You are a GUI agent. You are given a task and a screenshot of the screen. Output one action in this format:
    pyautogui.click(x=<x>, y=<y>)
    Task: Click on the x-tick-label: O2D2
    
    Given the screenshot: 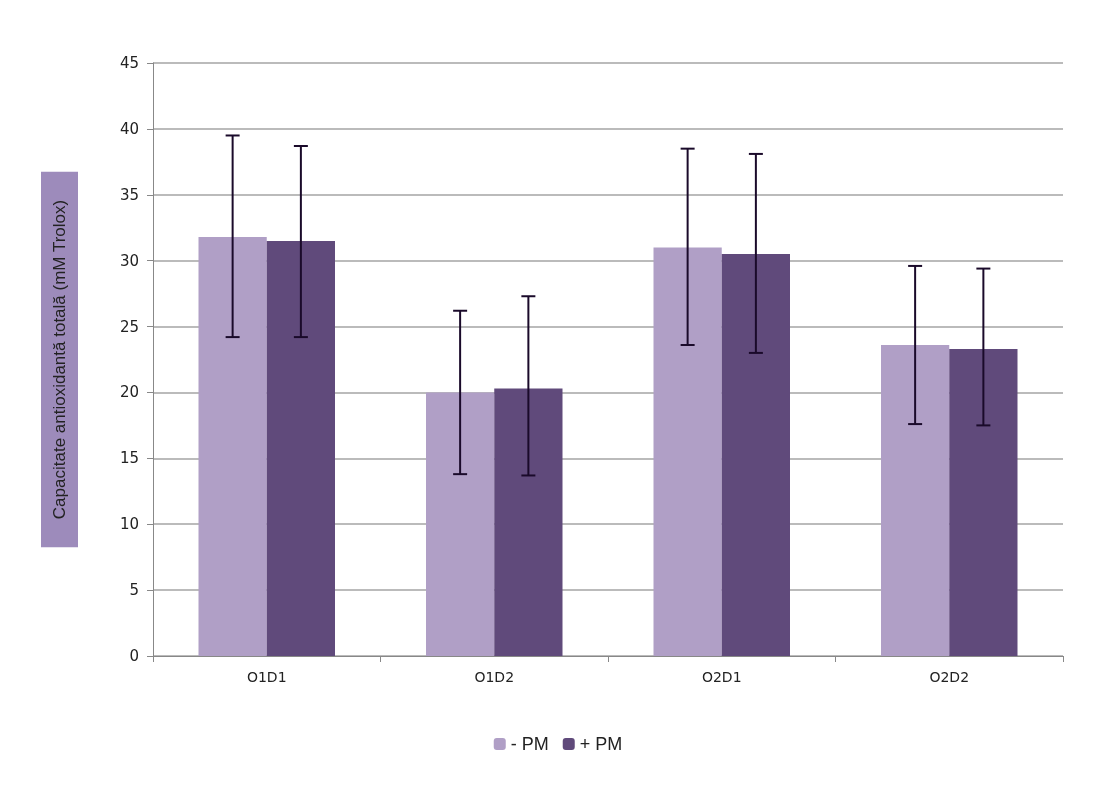 What is the action you would take?
    pyautogui.click(x=949, y=677)
    